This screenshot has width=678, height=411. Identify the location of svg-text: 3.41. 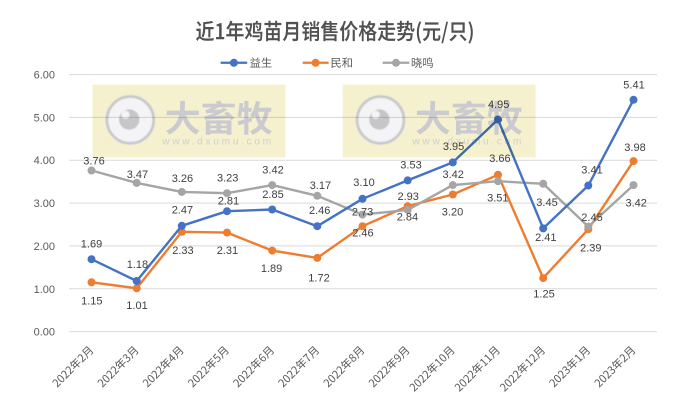
(591, 171).